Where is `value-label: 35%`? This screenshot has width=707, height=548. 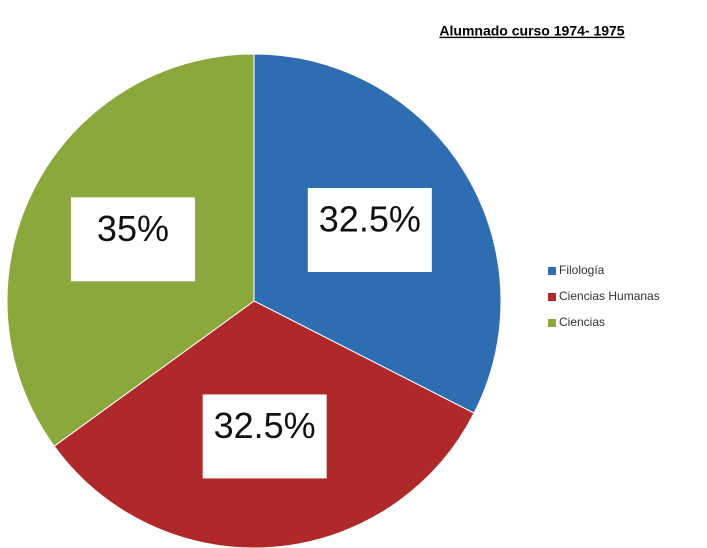
value-label: 35% is located at coordinates (133, 228).